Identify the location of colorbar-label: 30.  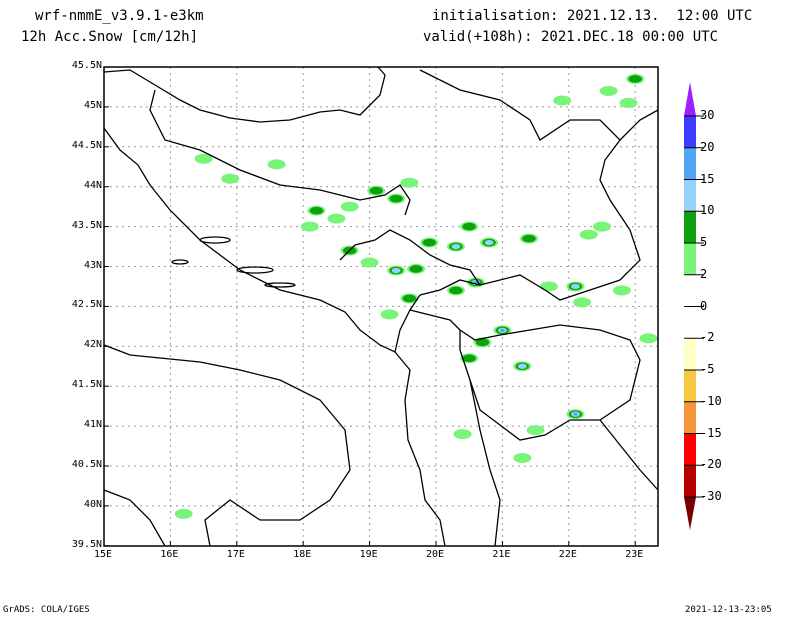
(707, 115).